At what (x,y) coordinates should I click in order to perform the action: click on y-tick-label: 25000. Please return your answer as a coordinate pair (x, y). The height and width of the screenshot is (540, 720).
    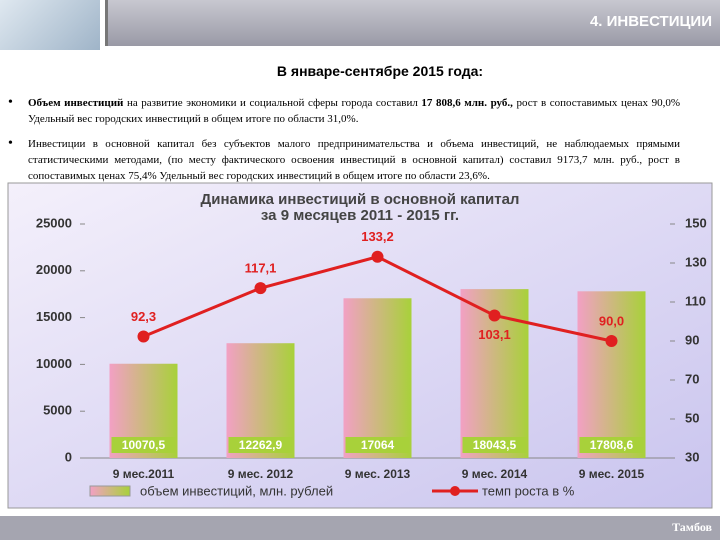
    Looking at the image, I should click on (54, 222).